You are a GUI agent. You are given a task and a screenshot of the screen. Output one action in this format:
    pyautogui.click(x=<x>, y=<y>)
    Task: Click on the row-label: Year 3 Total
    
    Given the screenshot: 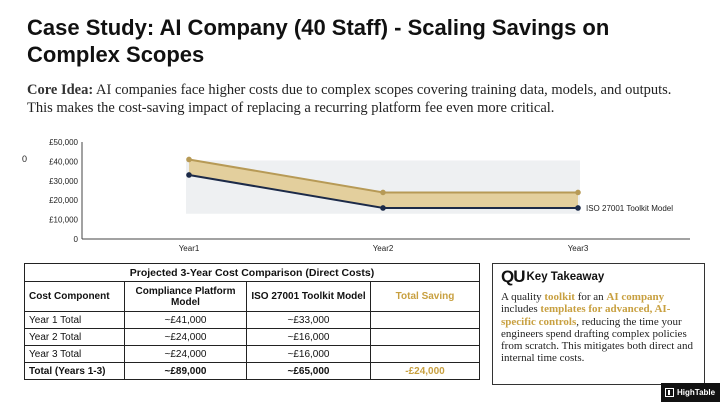 What is the action you would take?
    pyautogui.click(x=74, y=354)
    